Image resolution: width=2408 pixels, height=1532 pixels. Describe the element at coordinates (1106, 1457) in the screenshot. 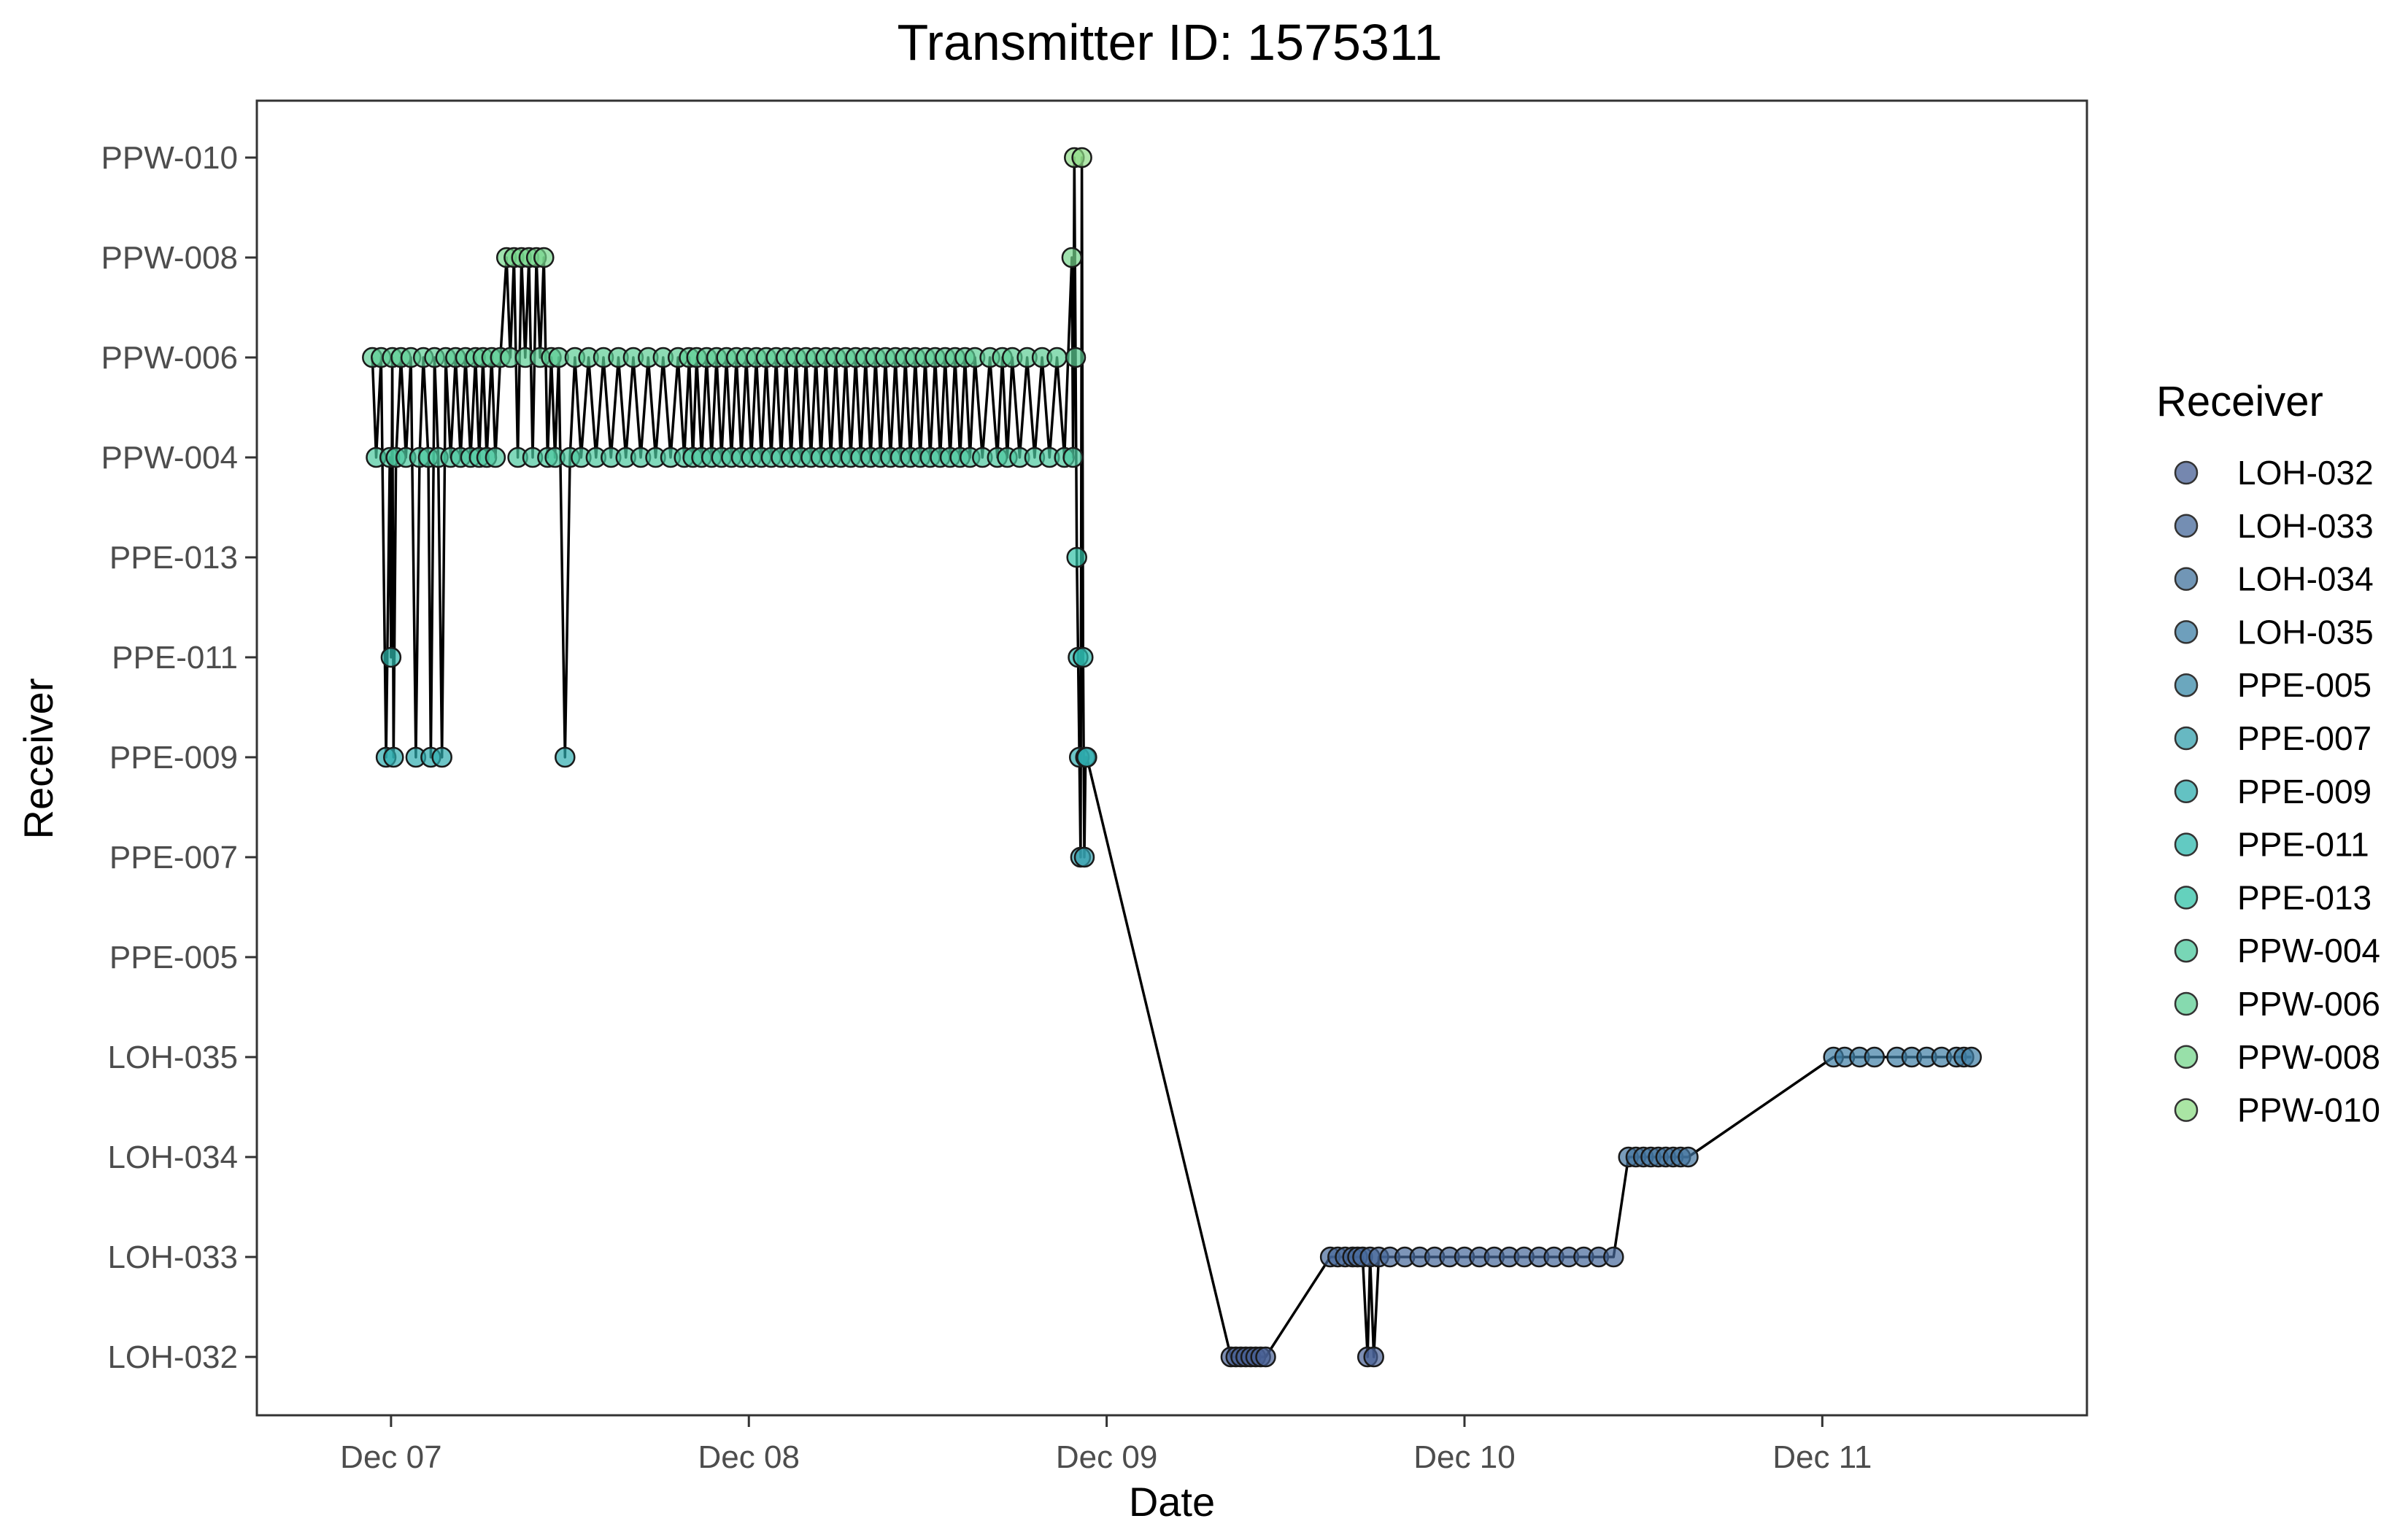

I see `x-tick-label: Dec 09` at that location.